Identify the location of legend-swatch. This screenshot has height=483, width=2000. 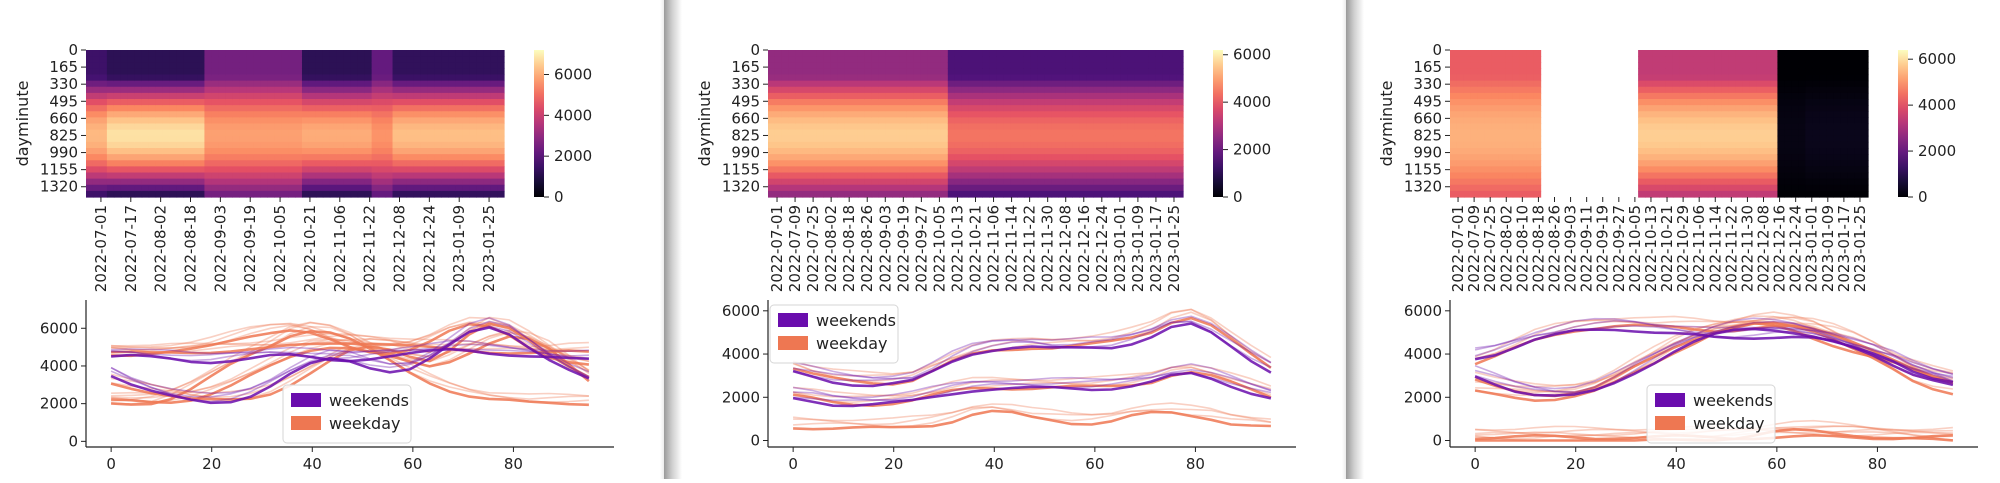
(1670, 400).